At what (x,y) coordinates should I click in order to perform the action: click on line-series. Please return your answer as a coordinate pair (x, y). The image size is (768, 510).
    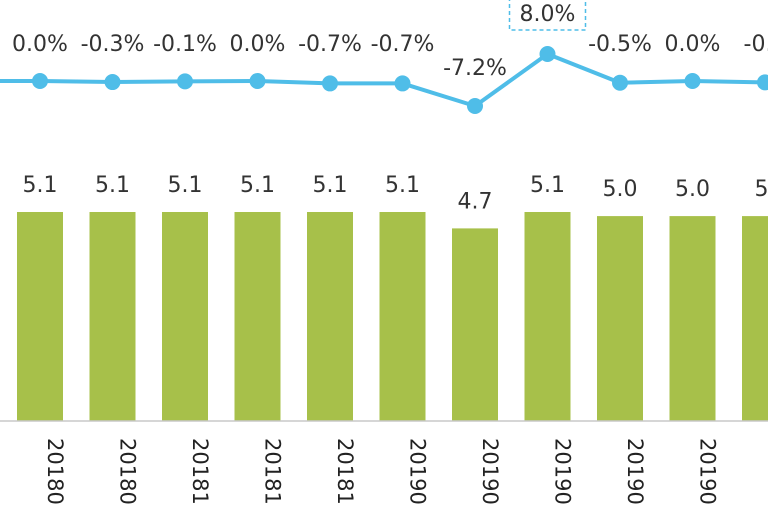
    Looking at the image, I should click on (384, 80).